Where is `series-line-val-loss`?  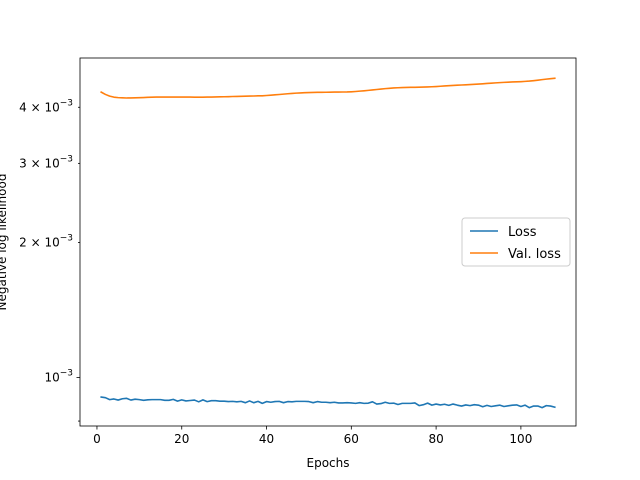 series-line-val-loss is located at coordinates (328, 88).